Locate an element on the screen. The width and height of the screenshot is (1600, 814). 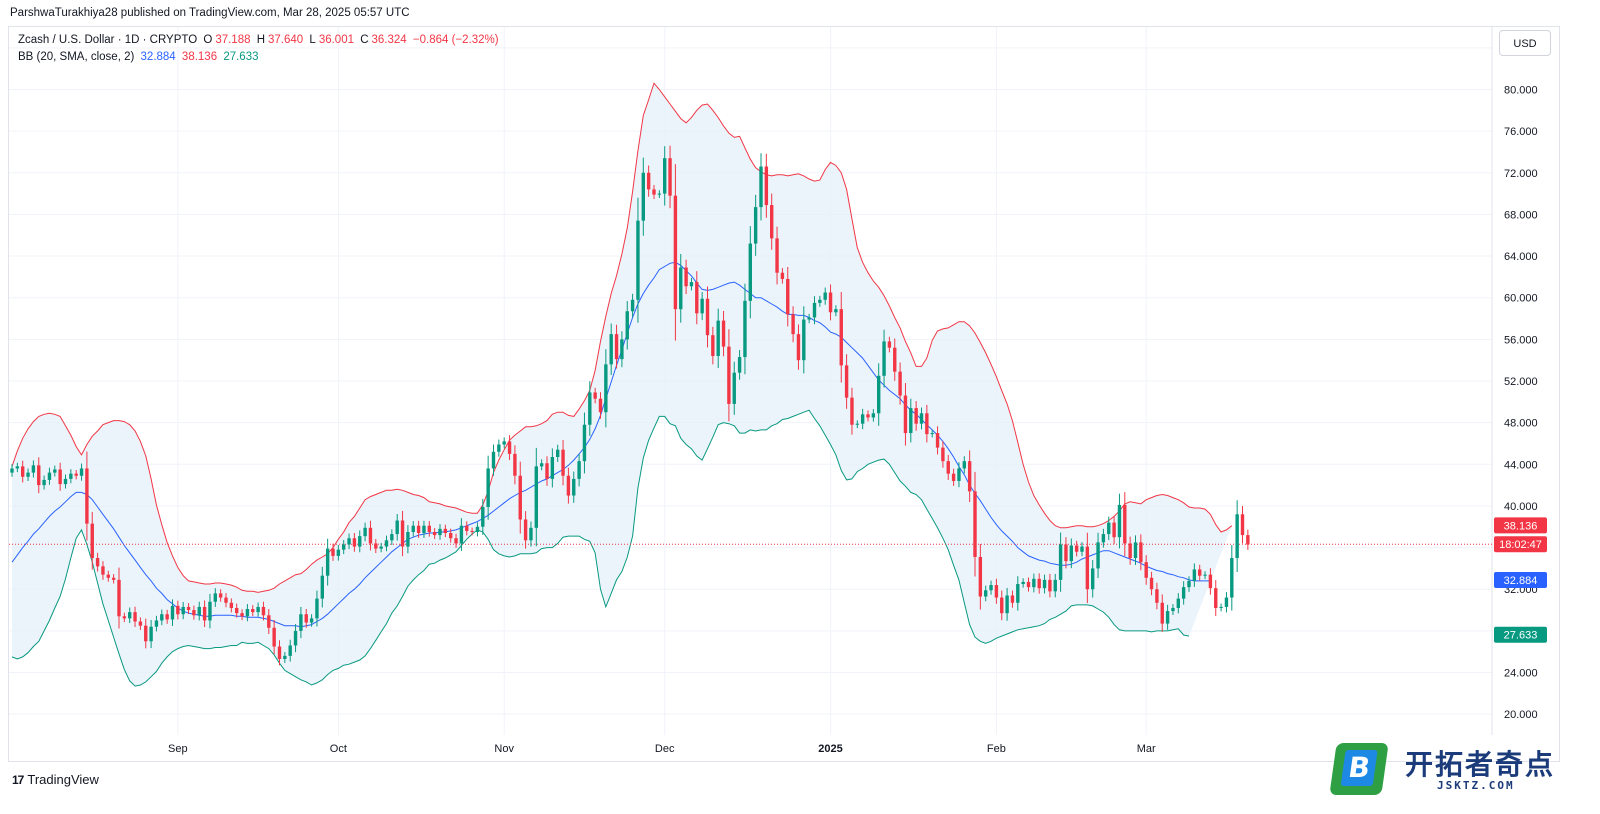
legend-bb-basis: 32.884 is located at coordinates (158, 57).